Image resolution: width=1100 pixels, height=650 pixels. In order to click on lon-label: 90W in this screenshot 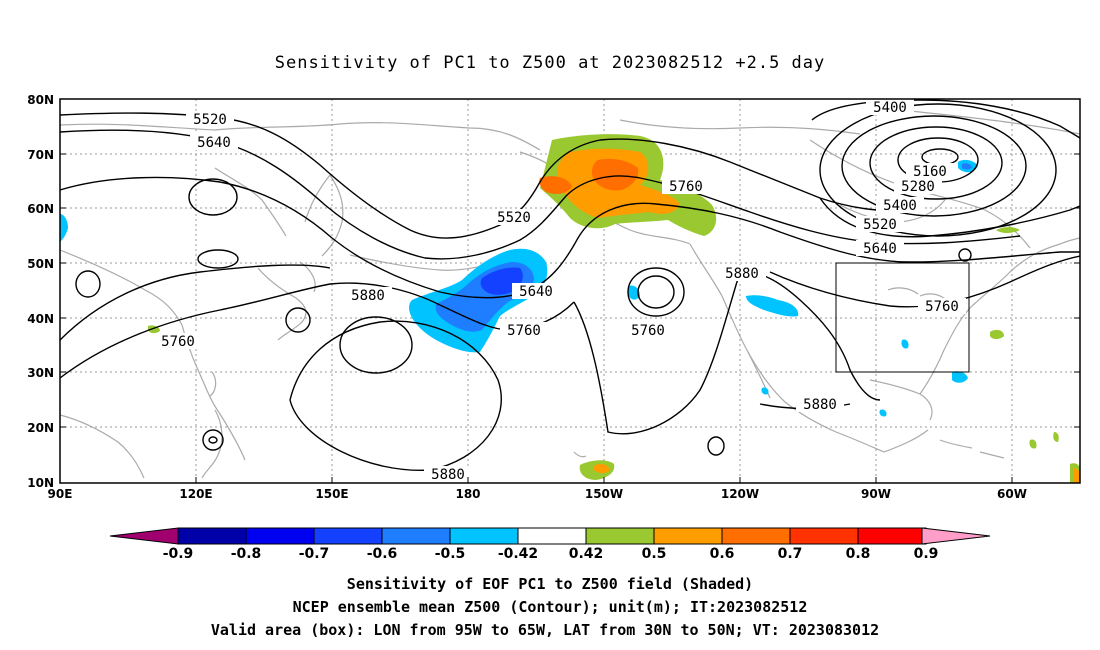, I will do `click(876, 494)`.